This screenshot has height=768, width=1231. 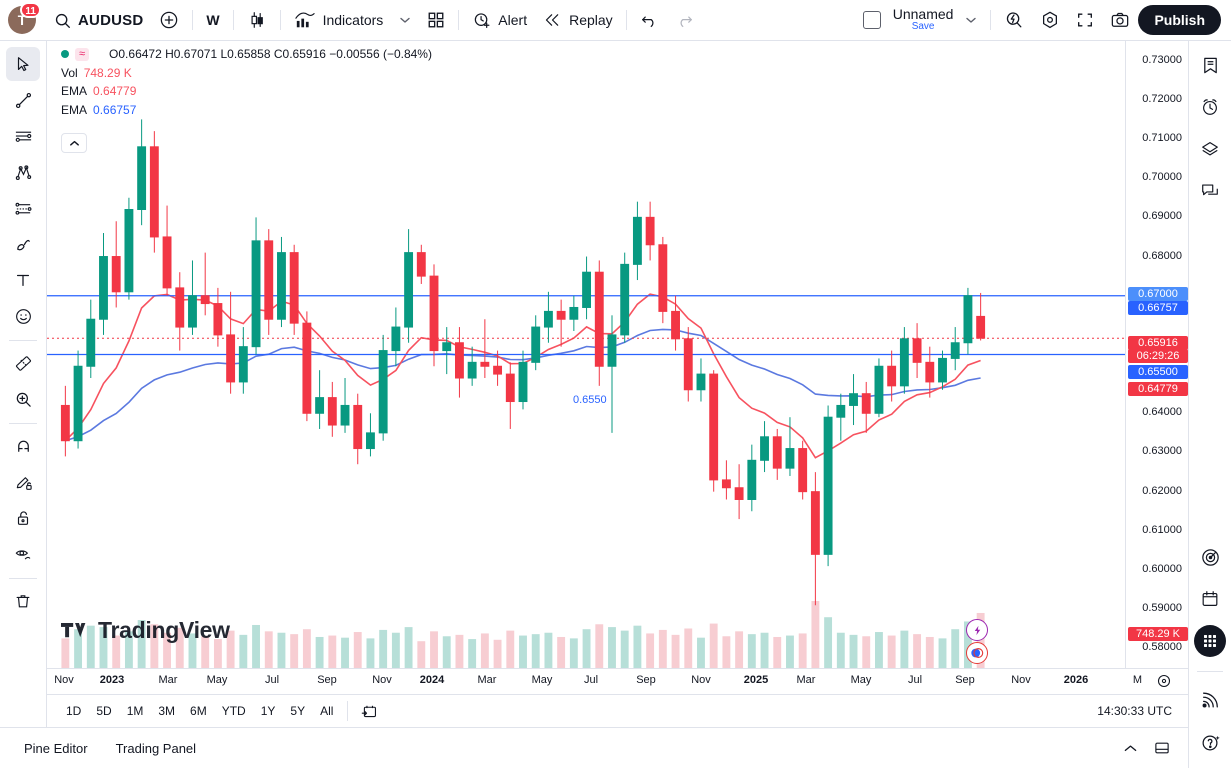 What do you see at coordinates (923, 19) in the screenshot?
I see `layout-name-button: Unnamed Save` at bounding box center [923, 19].